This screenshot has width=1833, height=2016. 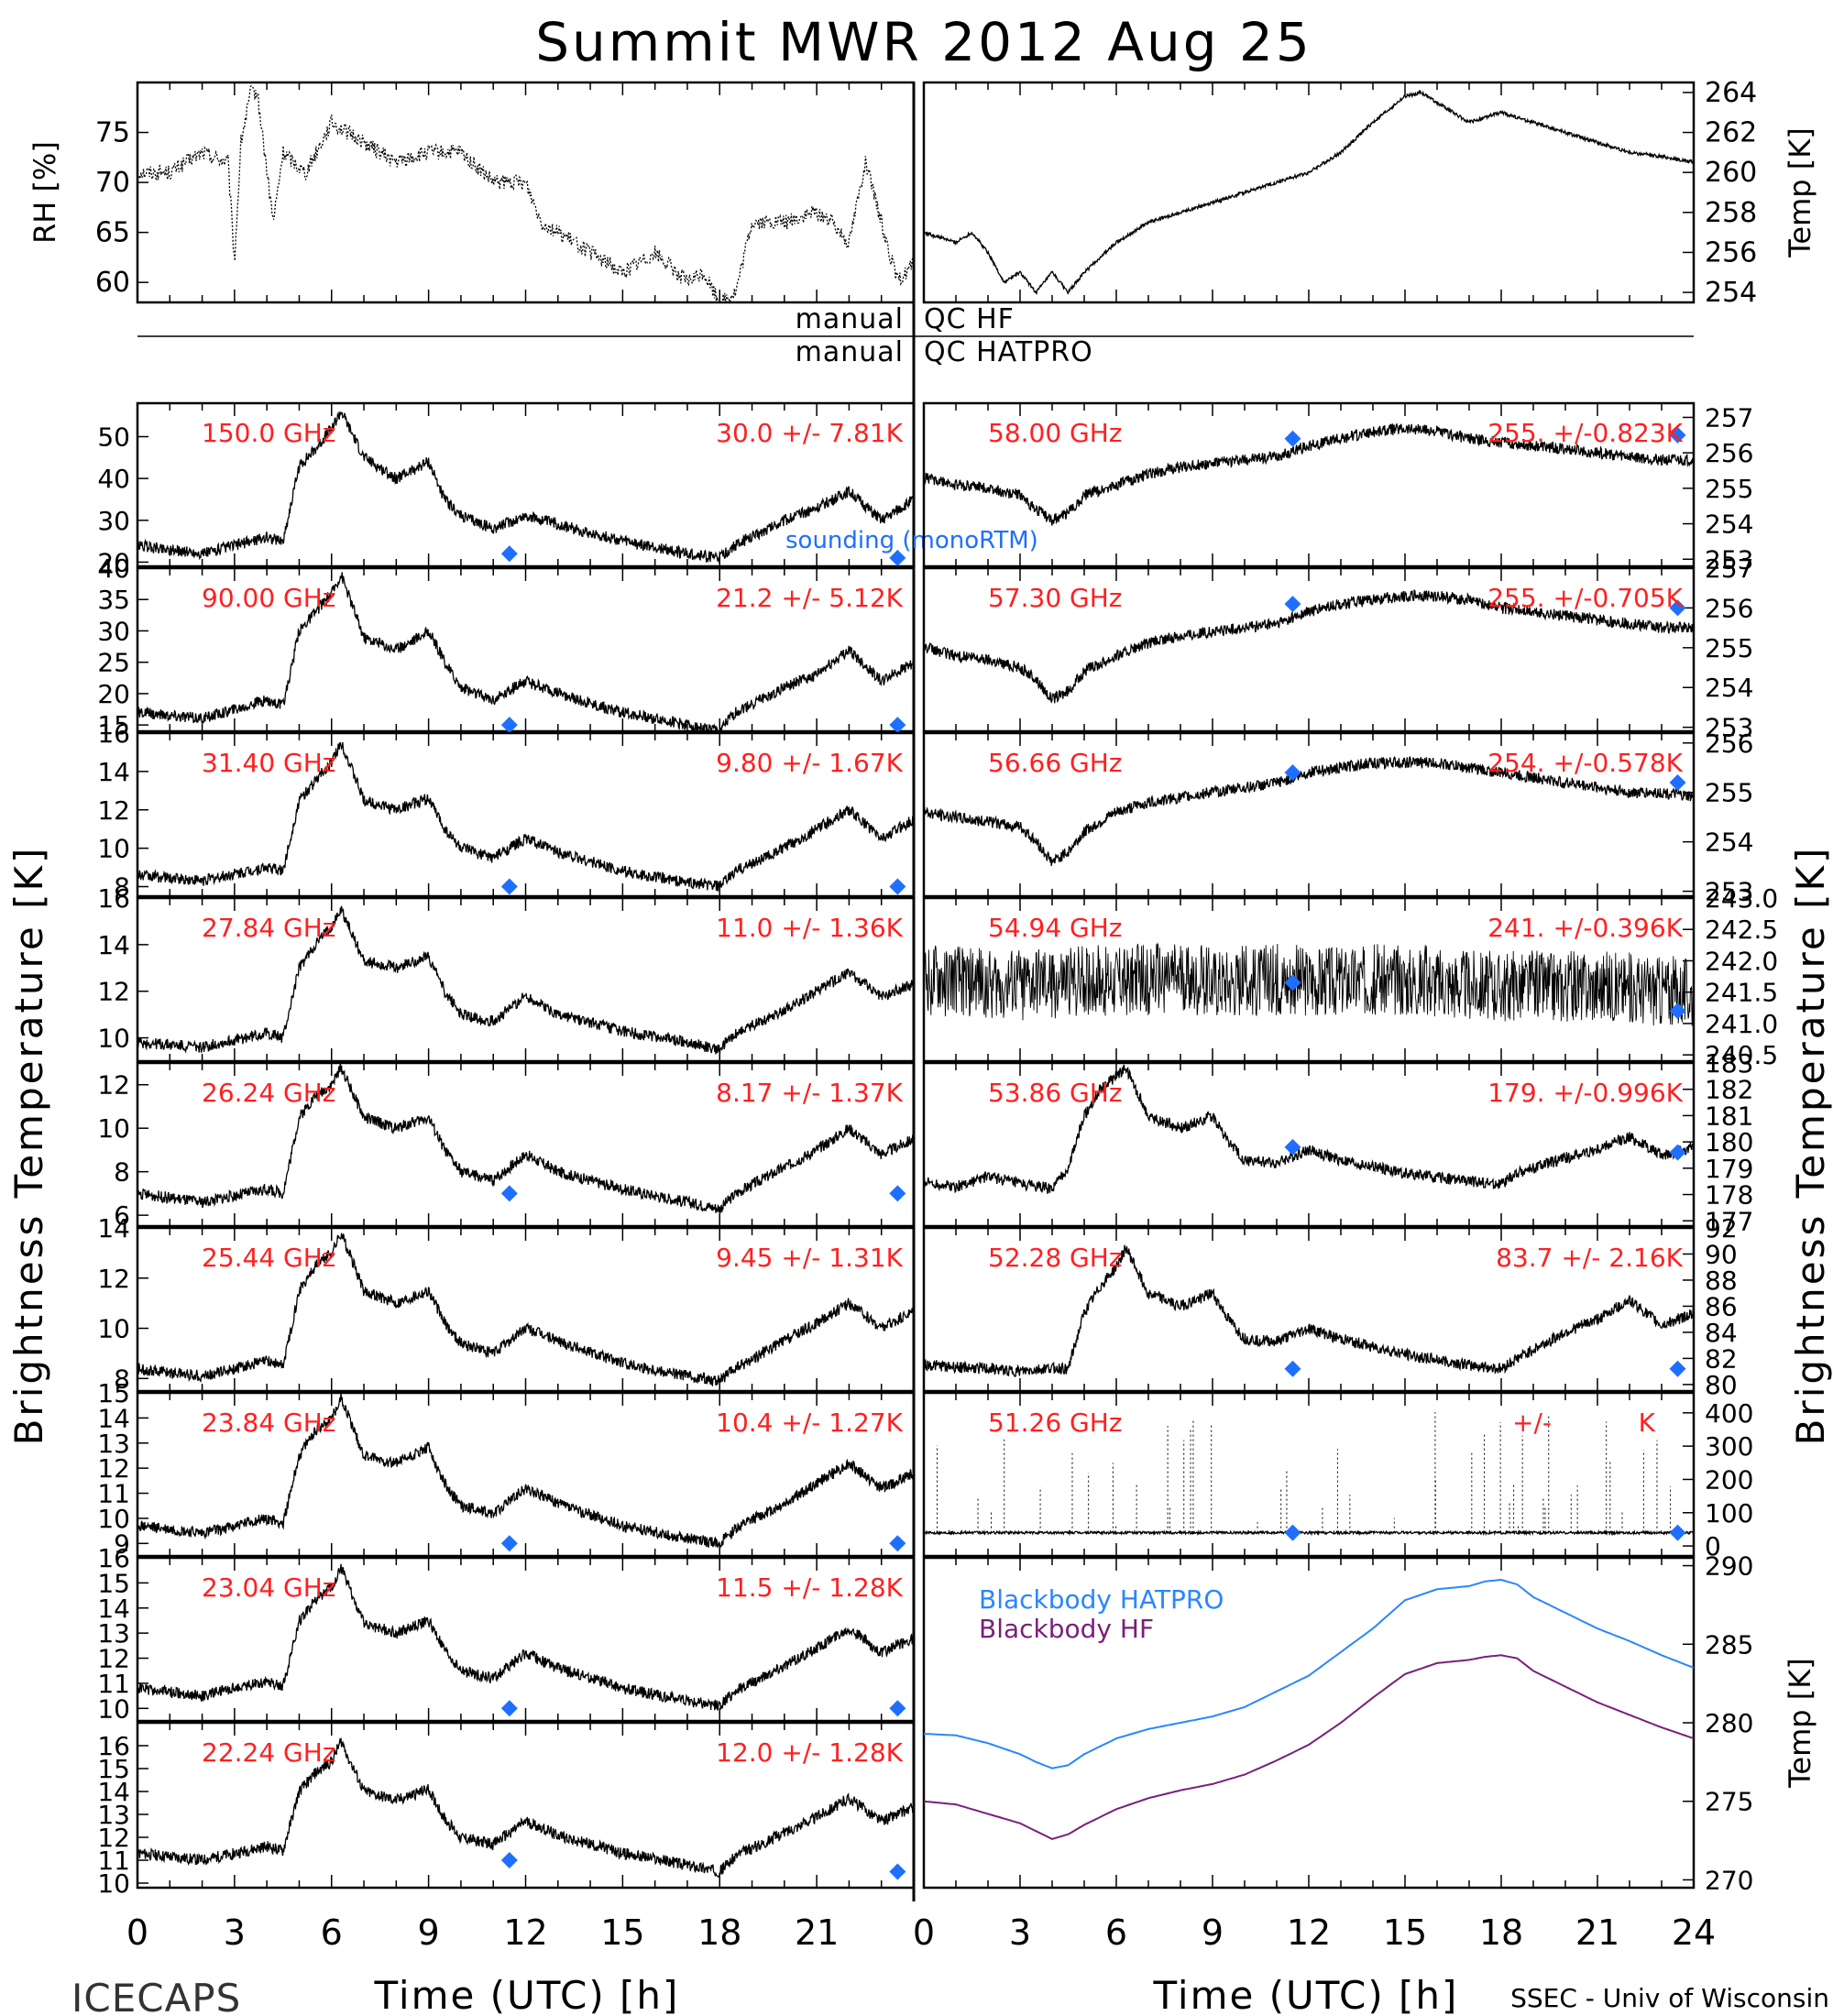 What do you see at coordinates (113, 479) in the screenshot?
I see `y-tick-label: 40` at bounding box center [113, 479].